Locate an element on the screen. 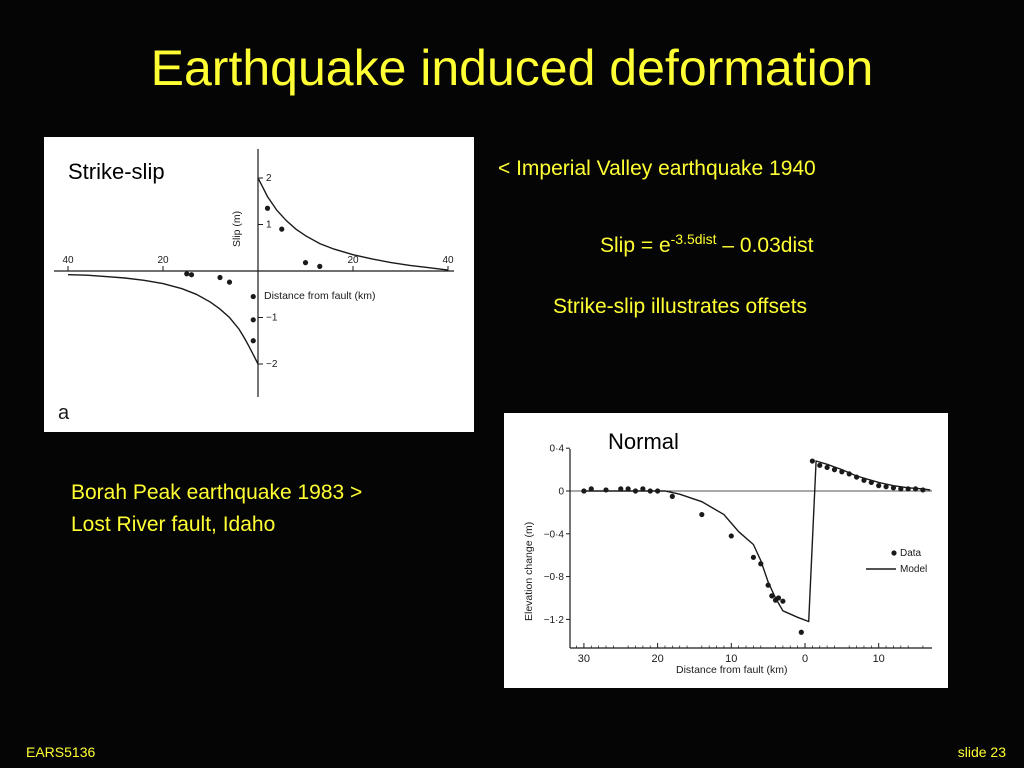 The image size is (1024, 768). y-tick-label: 2 is located at coordinates (269, 178).